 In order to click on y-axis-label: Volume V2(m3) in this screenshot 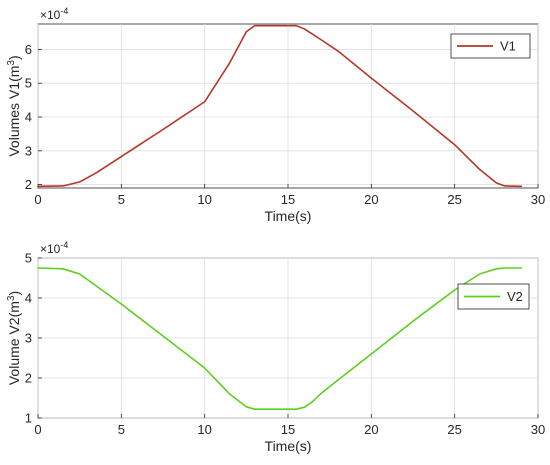, I will do `click(14, 338)`.